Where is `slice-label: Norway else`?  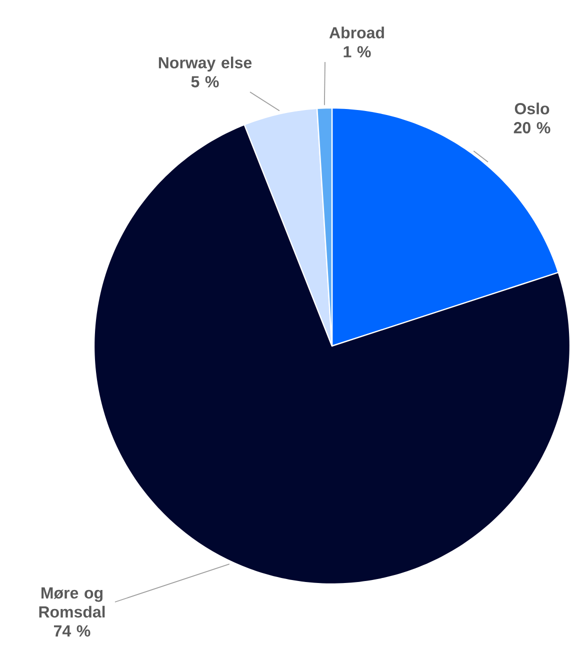 slice-label: Norway else is located at coordinates (205, 64).